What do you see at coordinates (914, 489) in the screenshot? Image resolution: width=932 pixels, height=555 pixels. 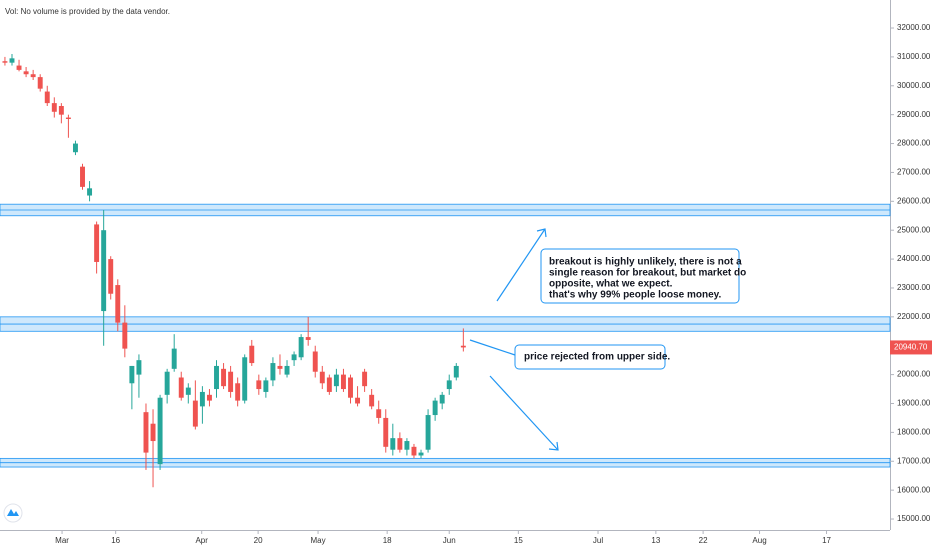 I see `y-tick-label: 16000.00` at bounding box center [914, 489].